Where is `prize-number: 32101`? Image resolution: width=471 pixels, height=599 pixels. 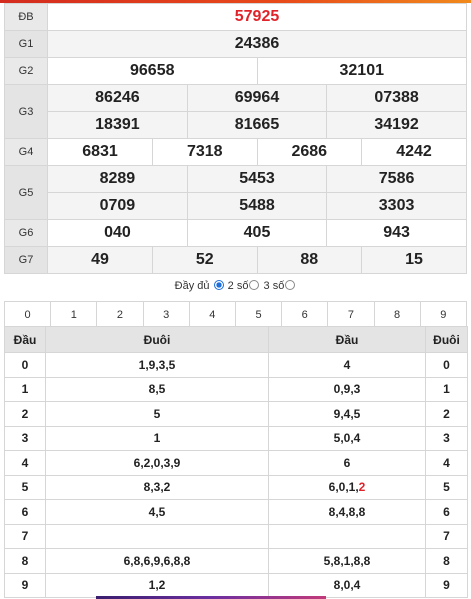 prize-number: 32101 is located at coordinates (361, 71).